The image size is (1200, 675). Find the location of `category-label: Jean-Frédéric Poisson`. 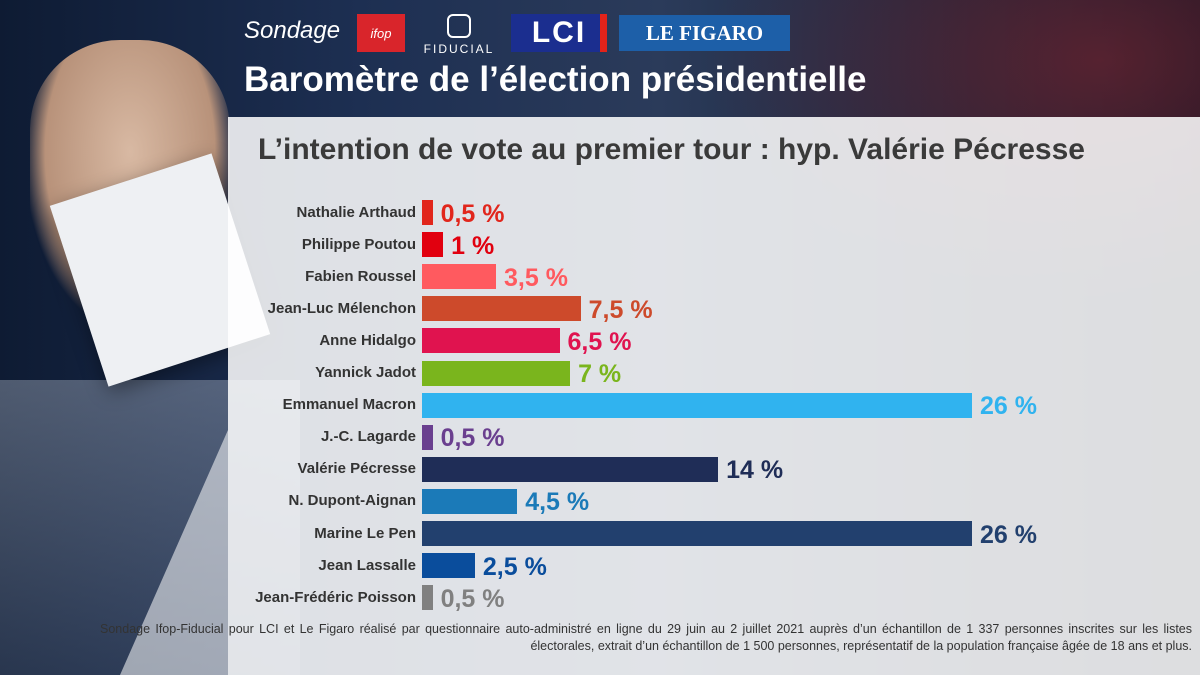

category-label: Jean-Frédéric Poisson is located at coordinates (335, 597).